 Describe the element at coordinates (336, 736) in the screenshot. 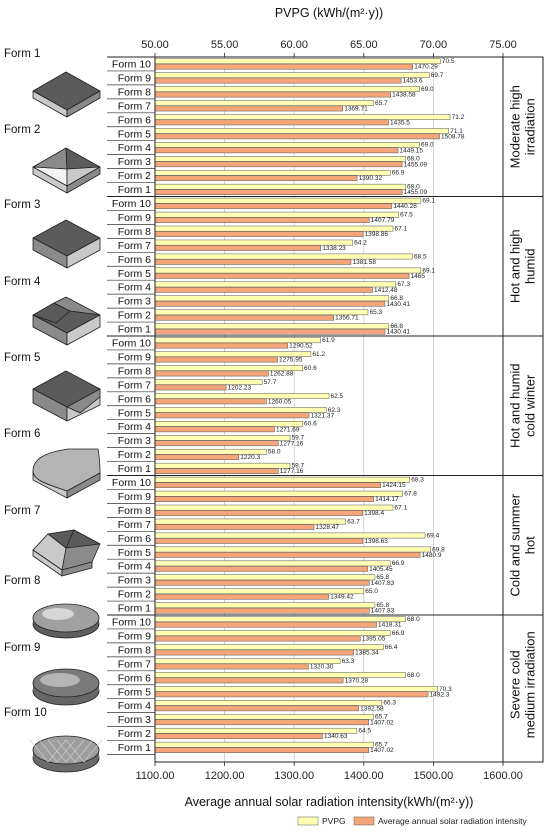

I see `radiation-value-label: 1340.63` at that location.